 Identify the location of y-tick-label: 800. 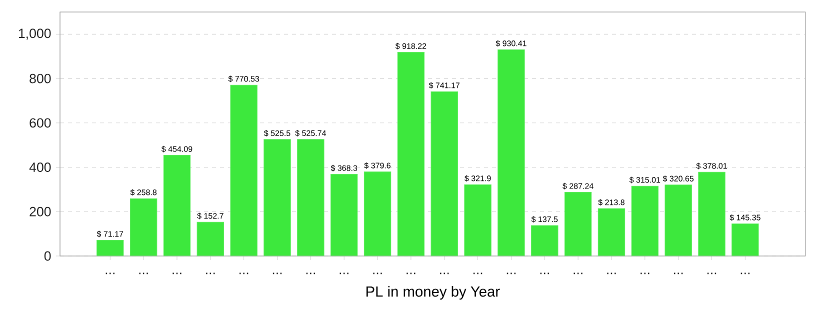
(40, 79).